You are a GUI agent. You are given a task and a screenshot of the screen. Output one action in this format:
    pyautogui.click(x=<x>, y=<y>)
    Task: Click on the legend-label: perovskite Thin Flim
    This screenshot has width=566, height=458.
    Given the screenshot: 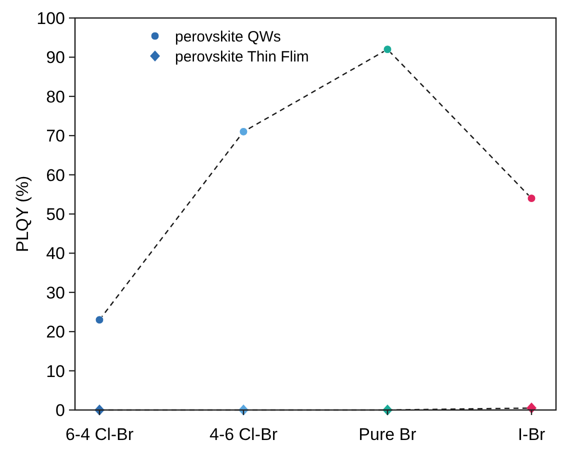 What is the action you would take?
    pyautogui.click(x=242, y=57)
    